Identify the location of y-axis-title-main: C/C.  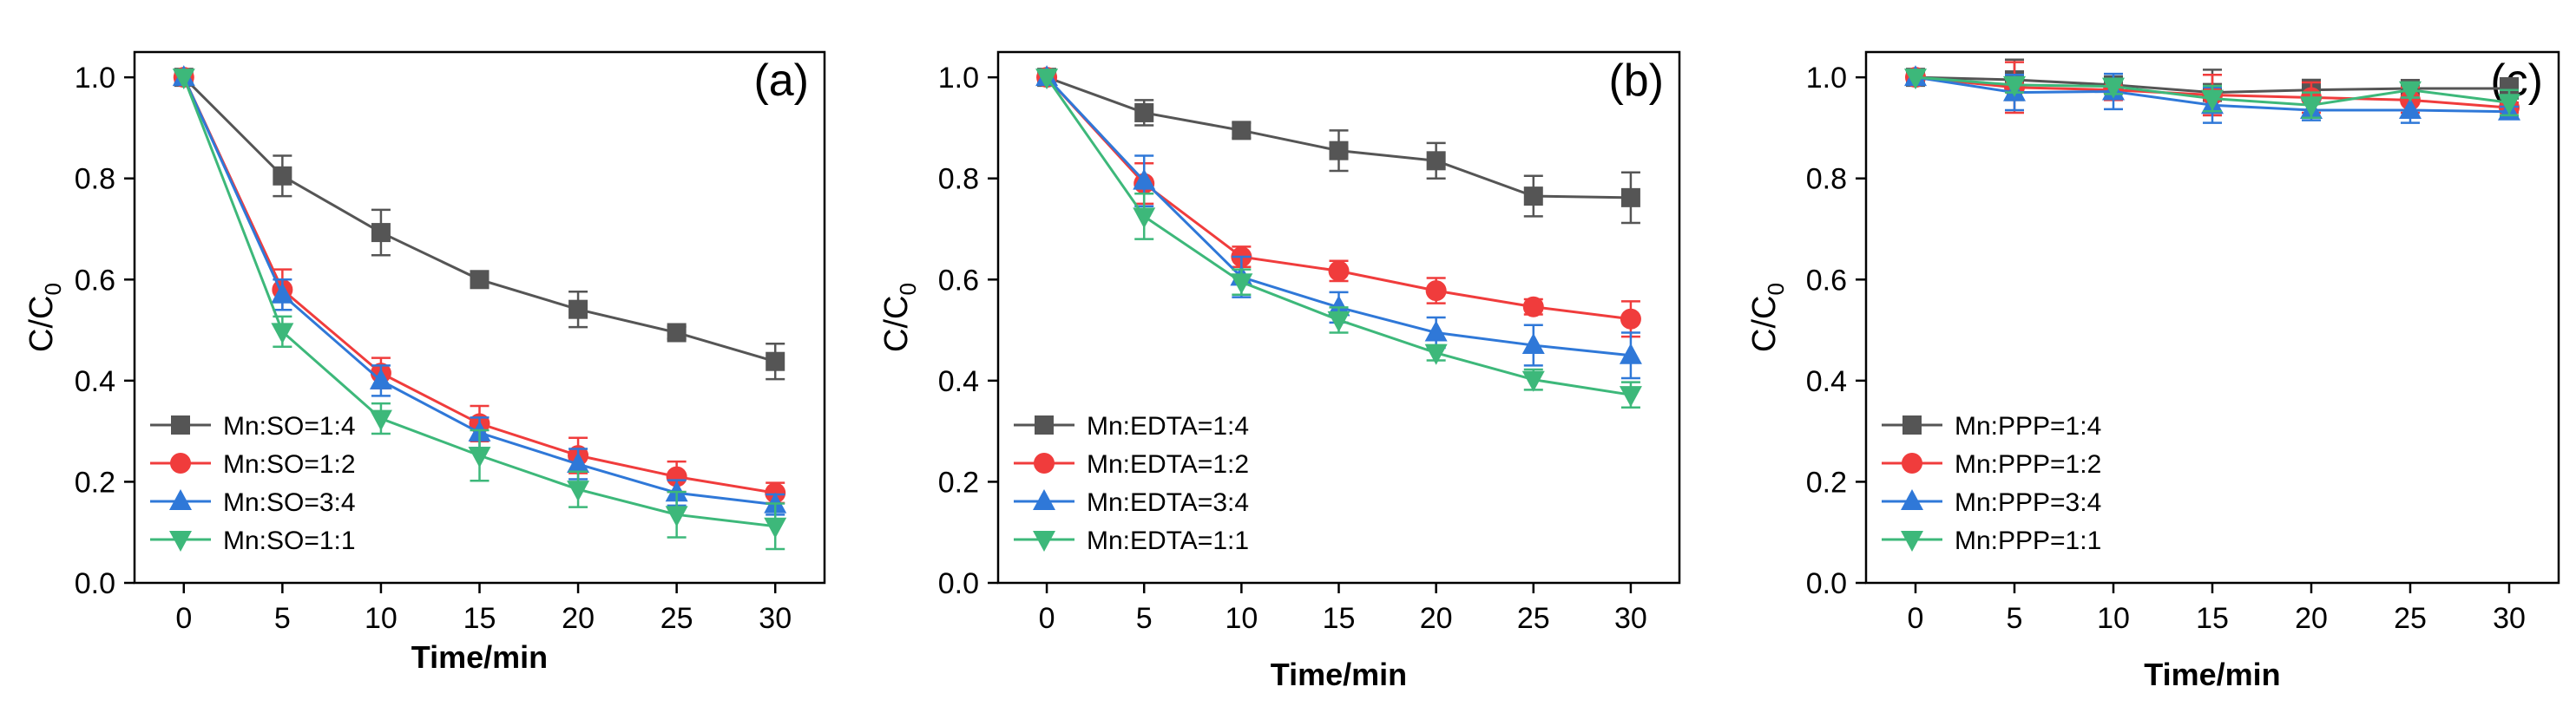
(1765, 324).